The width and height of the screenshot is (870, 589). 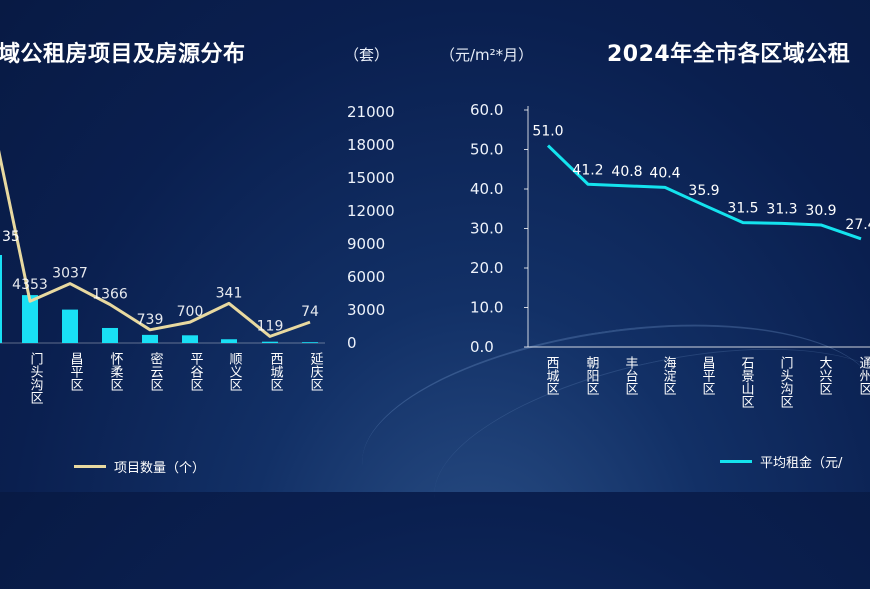 What do you see at coordinates (552, 375) in the screenshot?
I see `category-label: 西城区` at bounding box center [552, 375].